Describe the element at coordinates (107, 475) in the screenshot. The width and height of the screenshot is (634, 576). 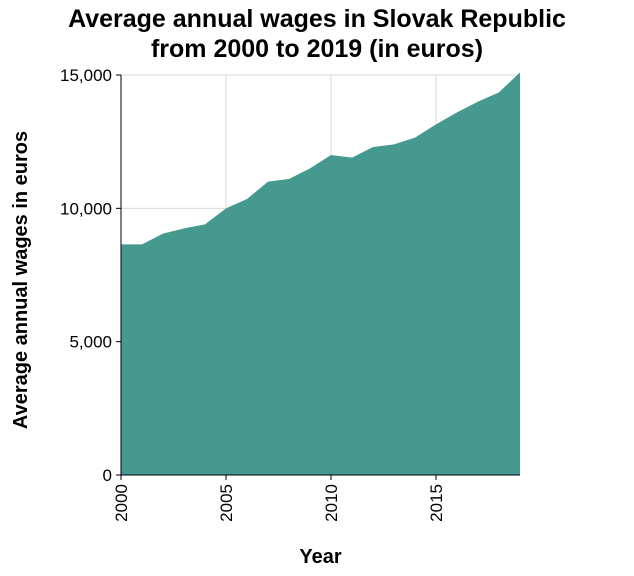
I see `y-tick-label-0: 0` at that location.